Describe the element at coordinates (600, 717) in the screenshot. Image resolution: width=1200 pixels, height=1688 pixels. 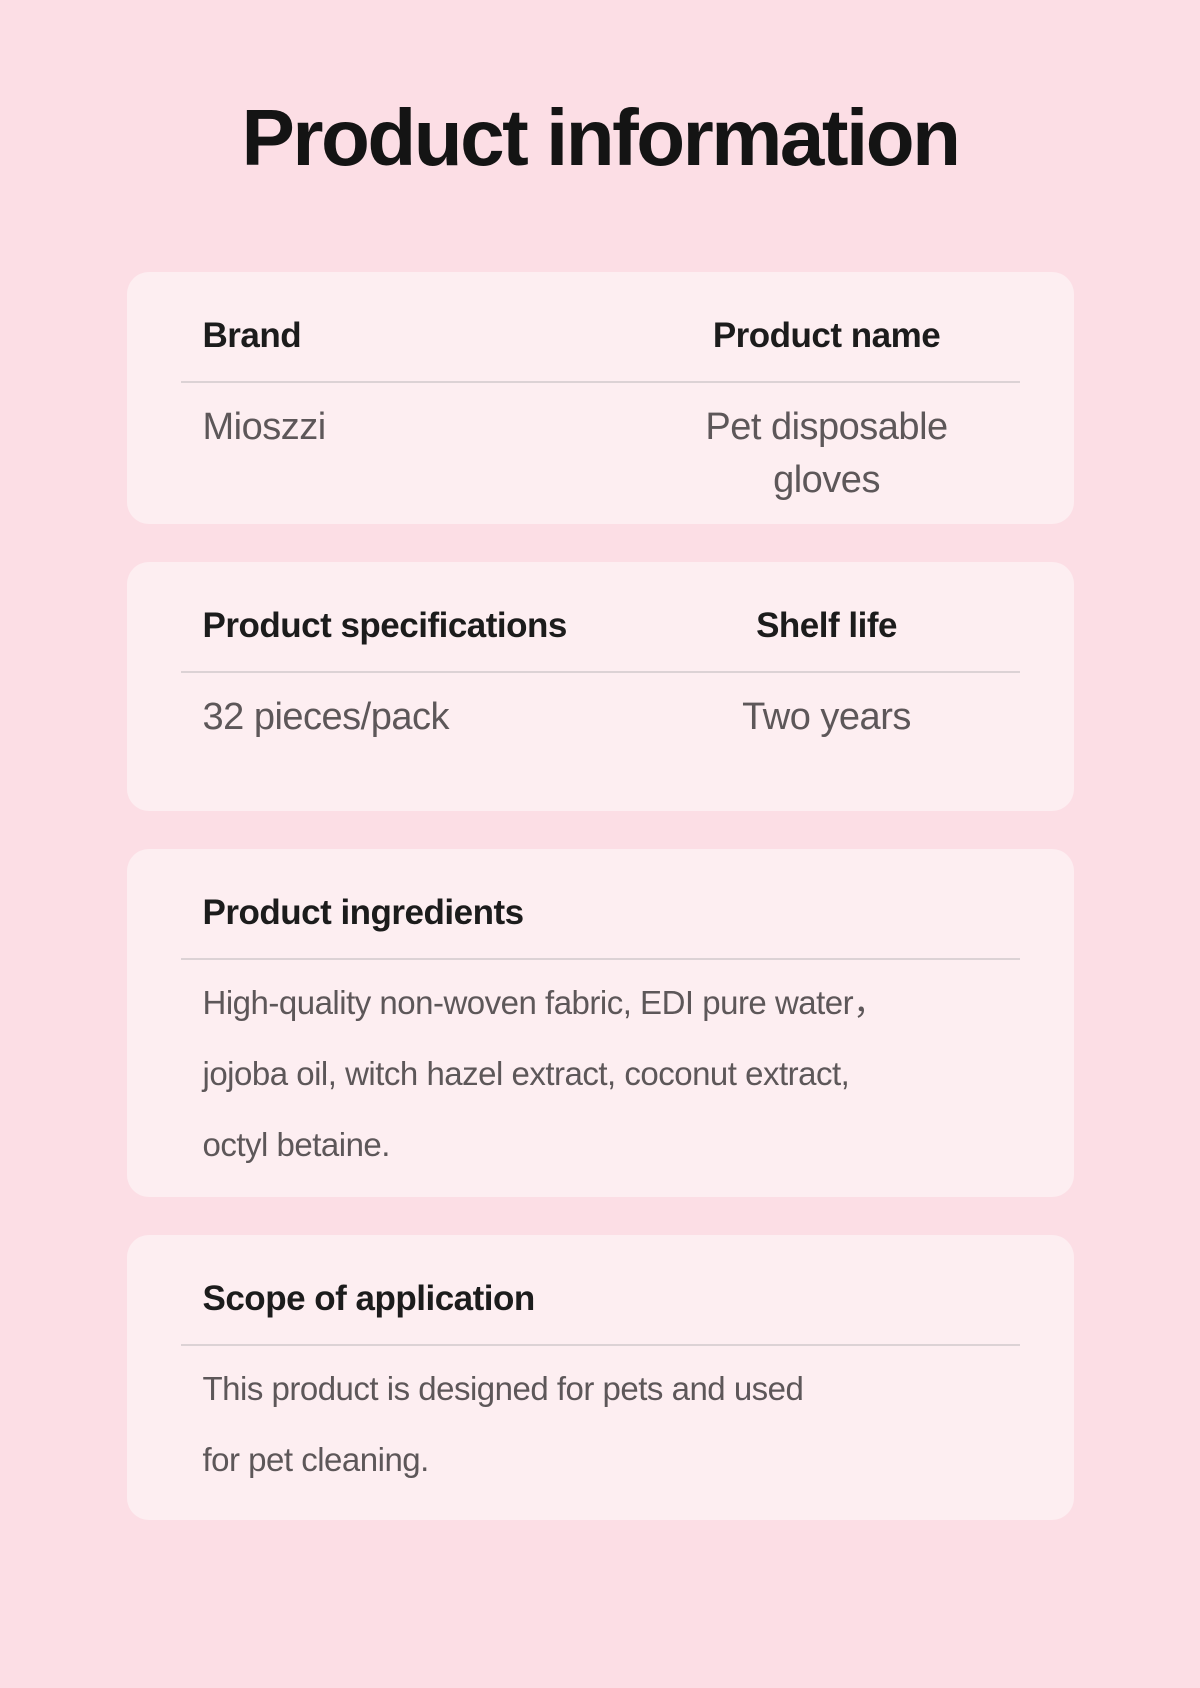
I see `card-value-row: 32 pieces/pack Two years` at that location.